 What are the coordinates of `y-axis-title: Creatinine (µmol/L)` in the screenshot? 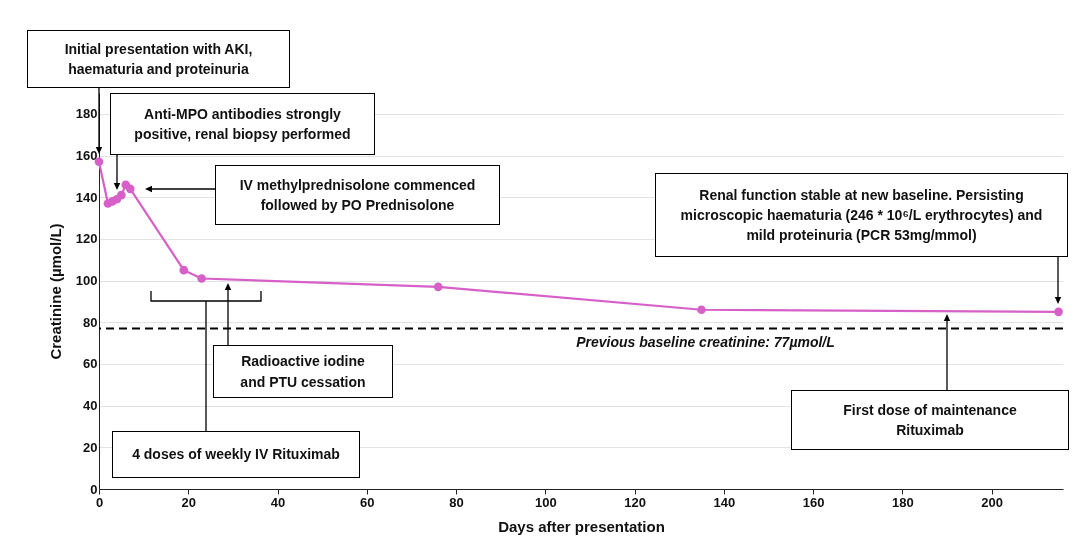 It's located at (55, 291).